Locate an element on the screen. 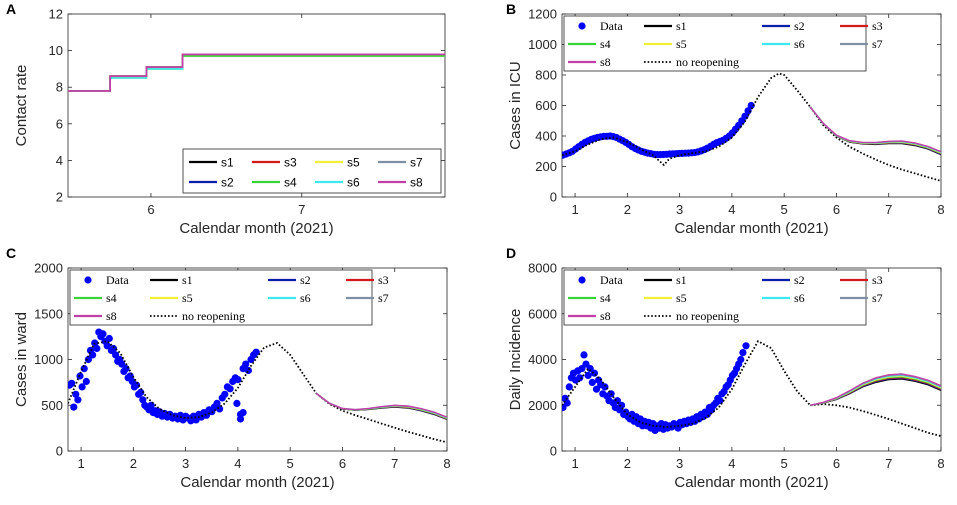 The image size is (957, 505). y-tick-label: 500 is located at coordinates (52, 405).